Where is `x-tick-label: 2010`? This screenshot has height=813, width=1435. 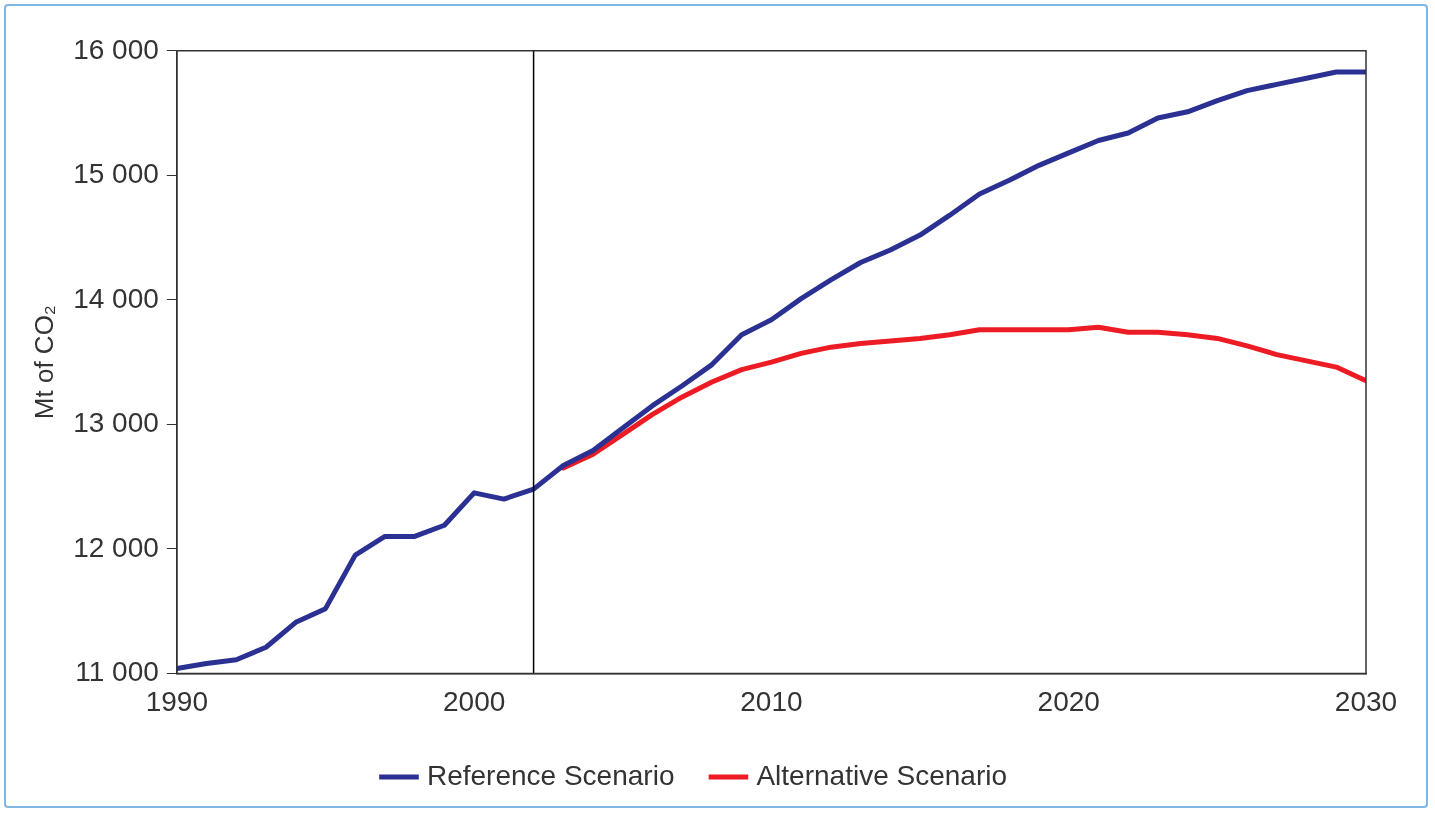
x-tick-label: 2010 is located at coordinates (771, 701).